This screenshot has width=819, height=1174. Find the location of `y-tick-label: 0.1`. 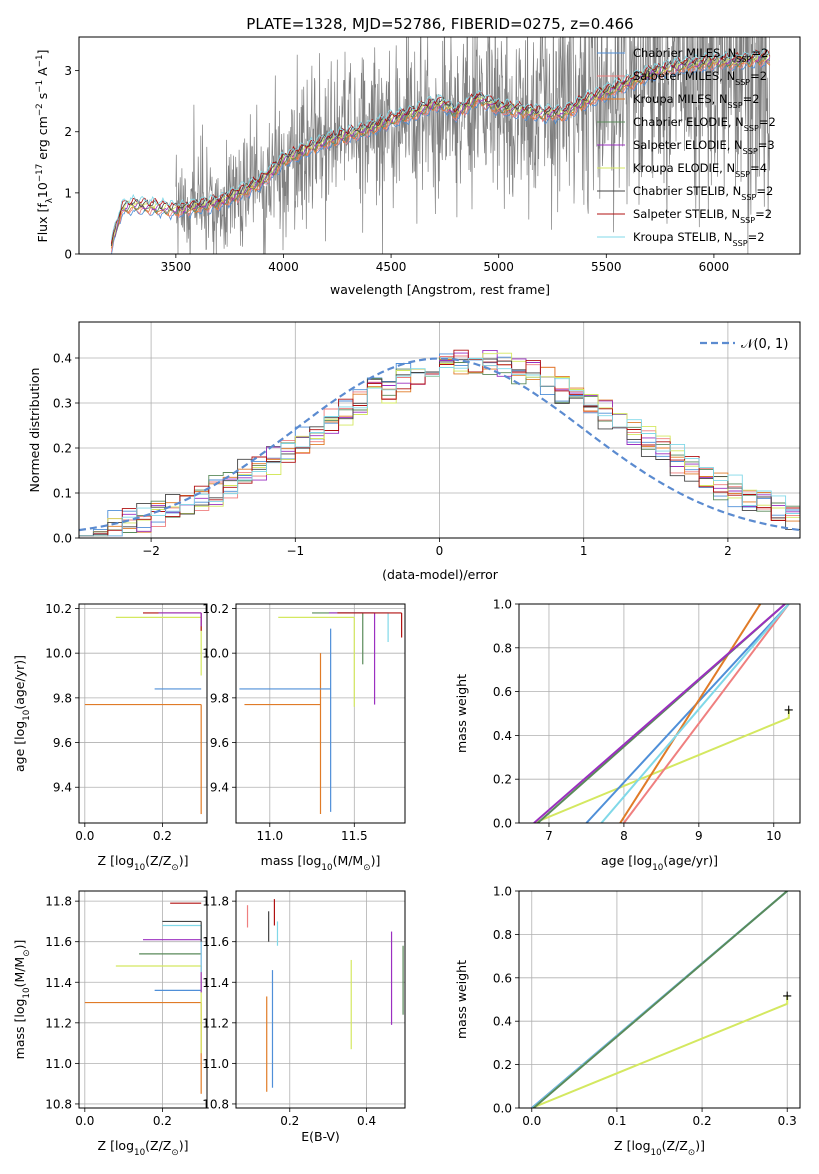

y-tick-label: 0.1 is located at coordinates (62, 494).